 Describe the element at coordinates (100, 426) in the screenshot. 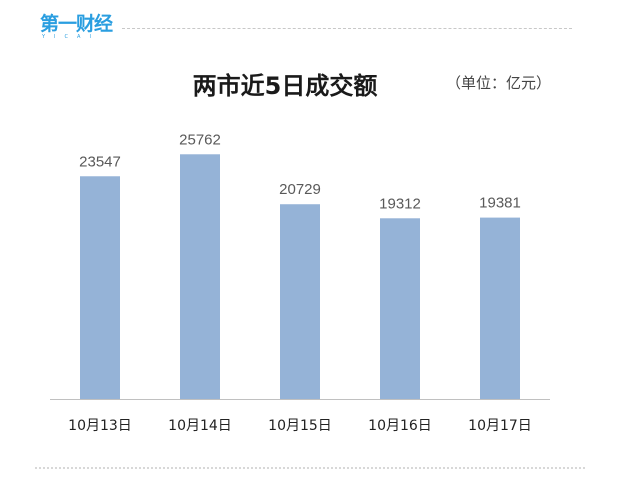

I see `x-tick-label: 10月13日` at that location.